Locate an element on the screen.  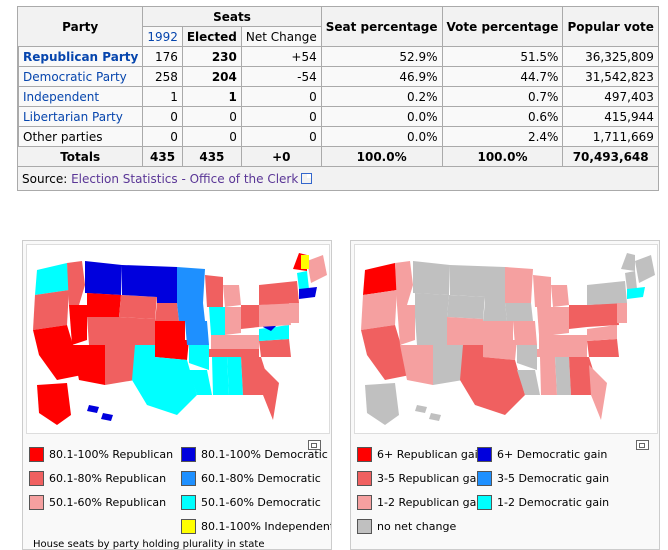
legend-label: 50.1-60% Democratic is located at coordinates (261, 502).